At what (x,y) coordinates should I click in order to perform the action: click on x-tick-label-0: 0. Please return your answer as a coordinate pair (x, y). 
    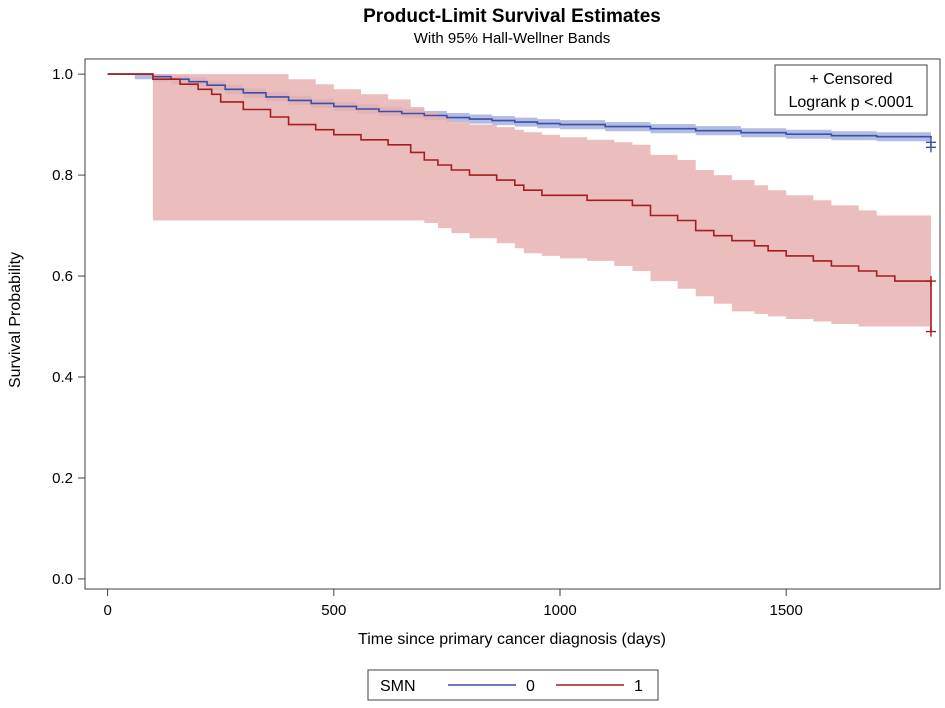
    Looking at the image, I should click on (107, 610).